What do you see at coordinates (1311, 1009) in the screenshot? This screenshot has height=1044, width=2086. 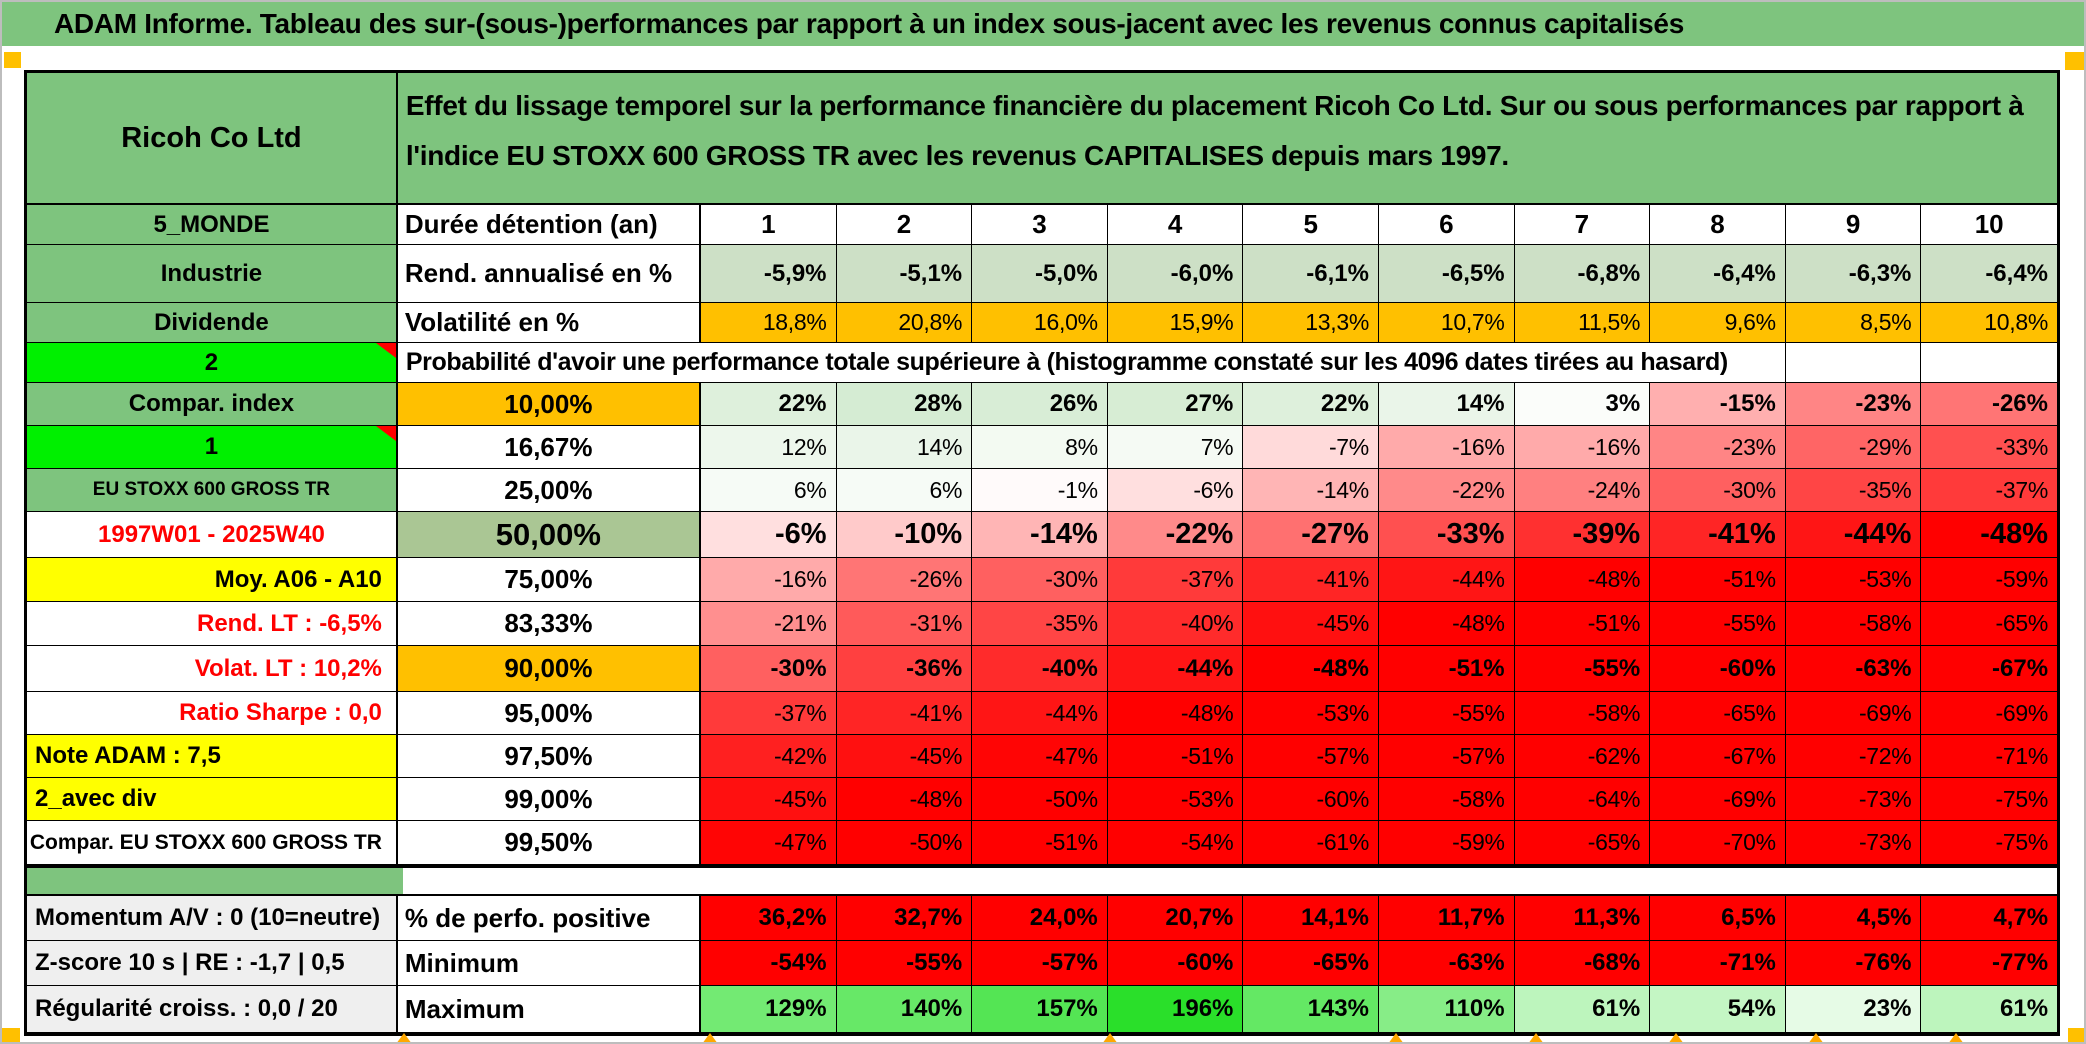 I see `data-cell: 143%` at bounding box center [1311, 1009].